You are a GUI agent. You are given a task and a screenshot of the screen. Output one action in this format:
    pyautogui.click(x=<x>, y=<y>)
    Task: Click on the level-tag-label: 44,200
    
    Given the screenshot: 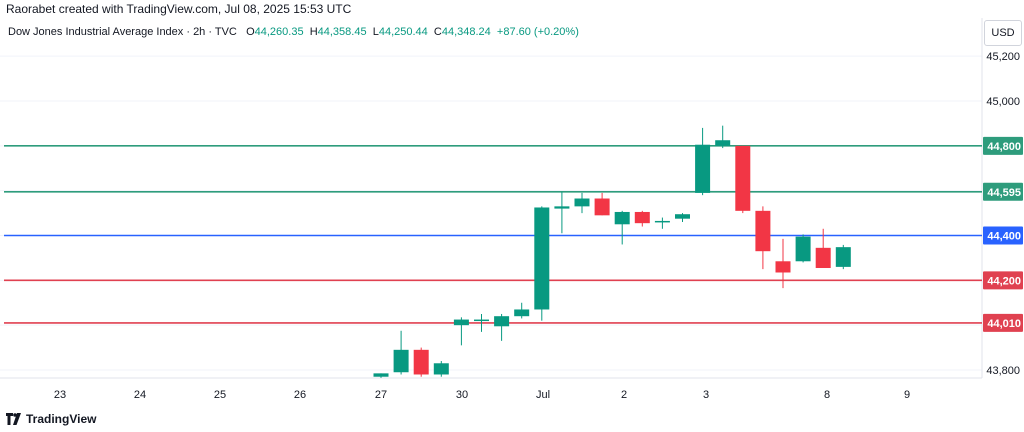 What is the action you would take?
    pyautogui.click(x=1004, y=281)
    